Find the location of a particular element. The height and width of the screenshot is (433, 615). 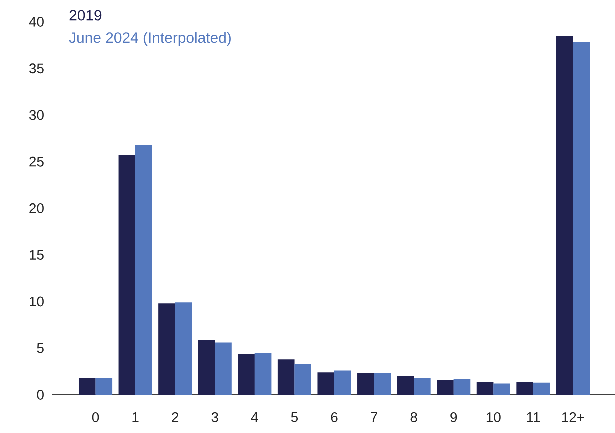

x-tick-label: 12+ is located at coordinates (573, 417).